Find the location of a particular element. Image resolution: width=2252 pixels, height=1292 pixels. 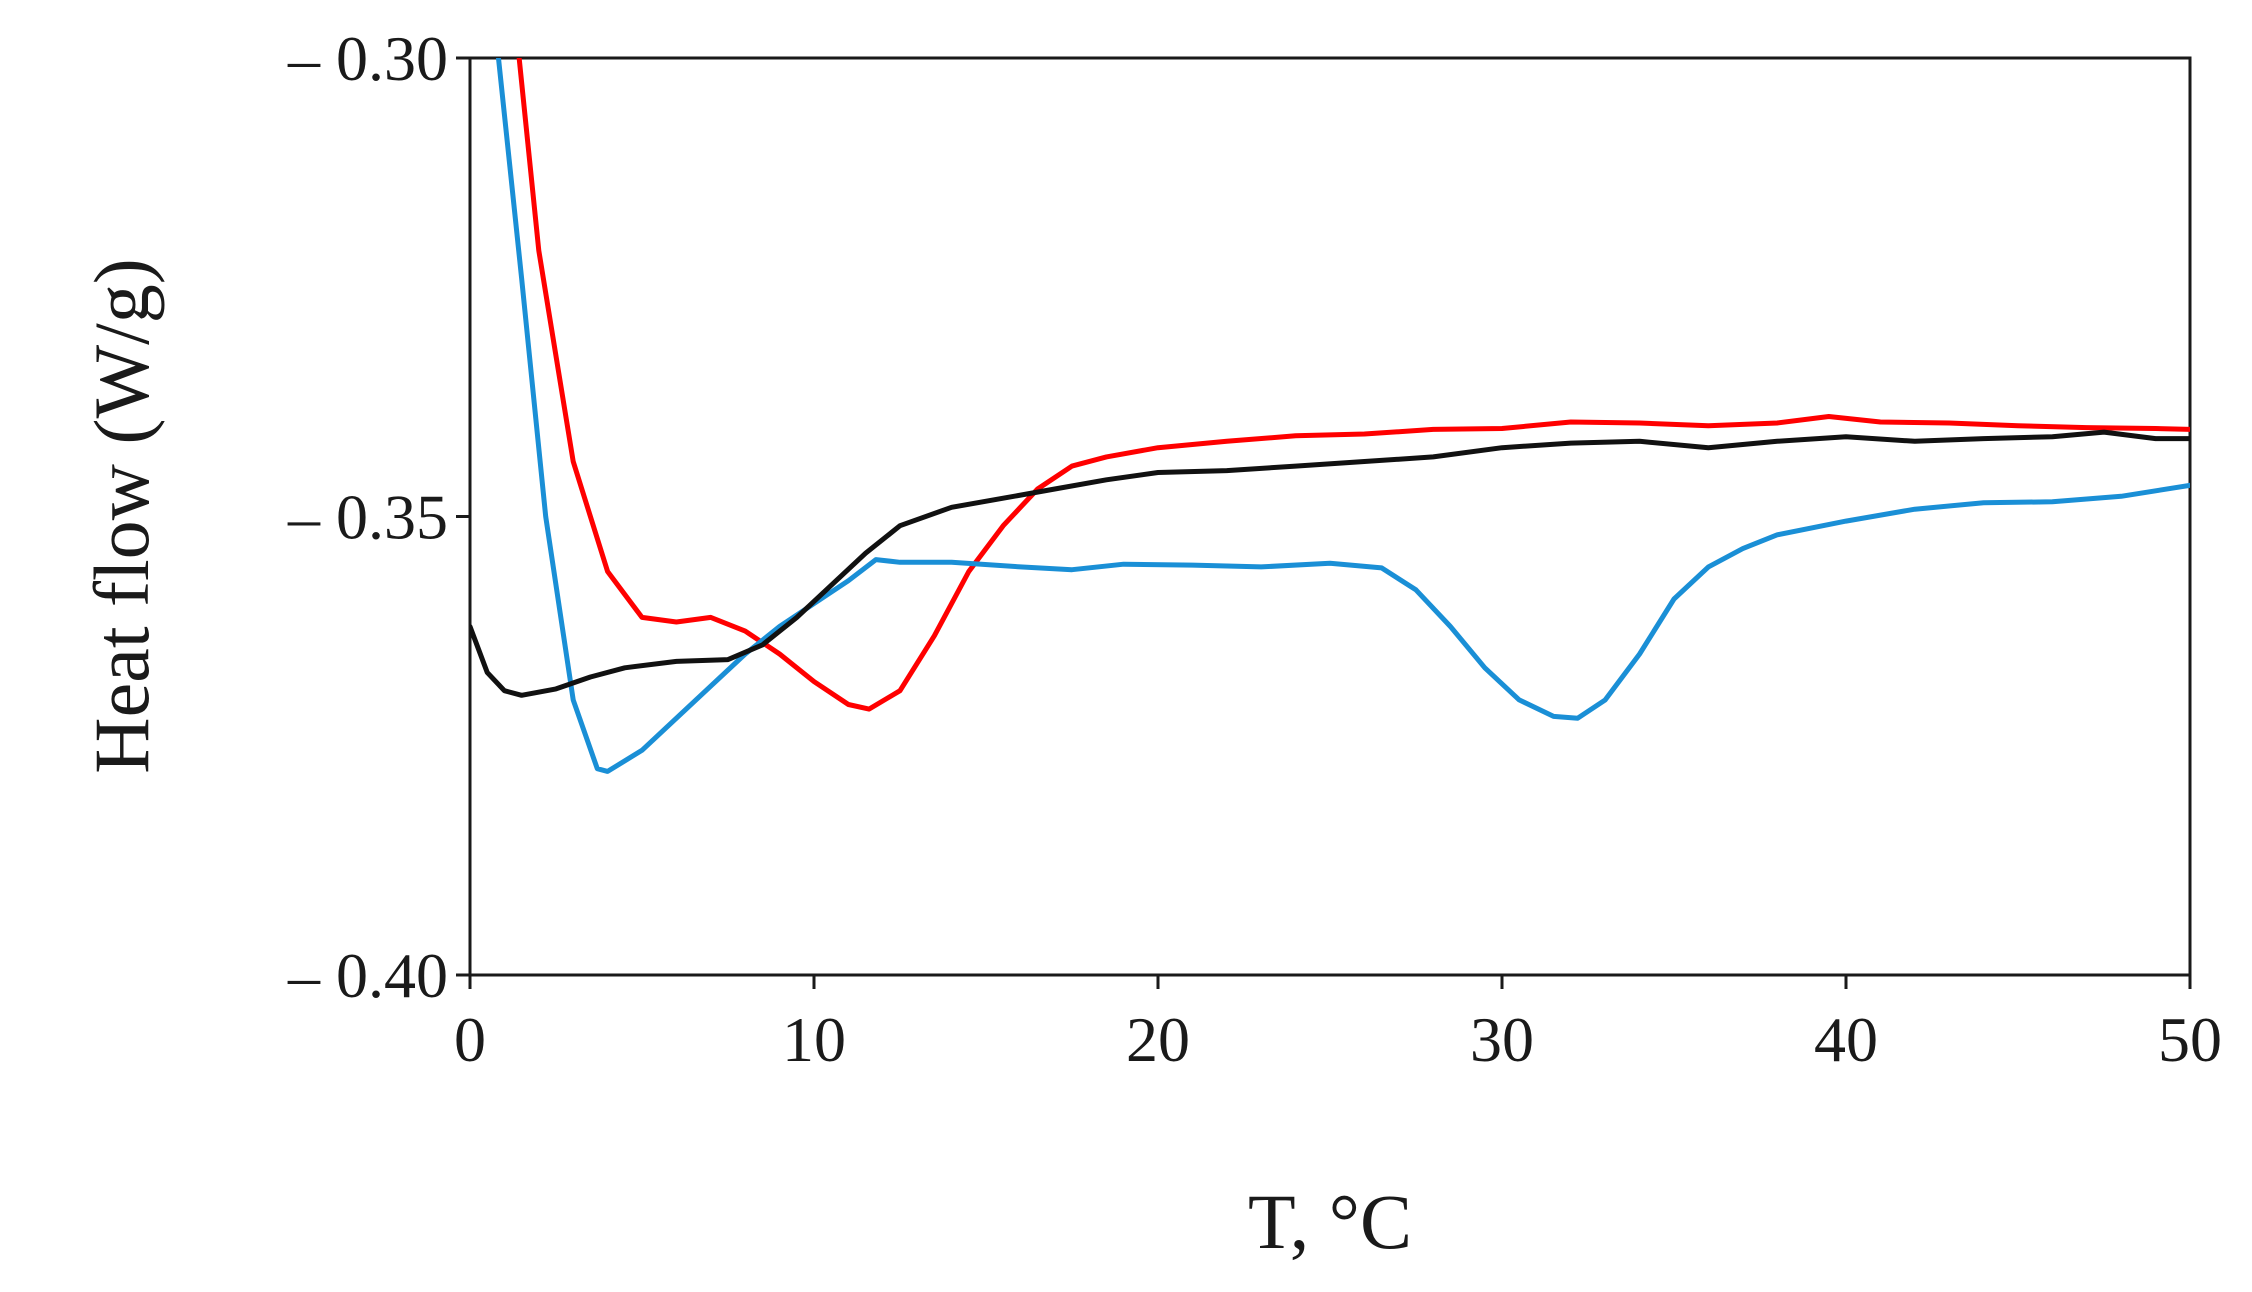

x-tick-label-1: 10 is located at coordinates (814, 1039).